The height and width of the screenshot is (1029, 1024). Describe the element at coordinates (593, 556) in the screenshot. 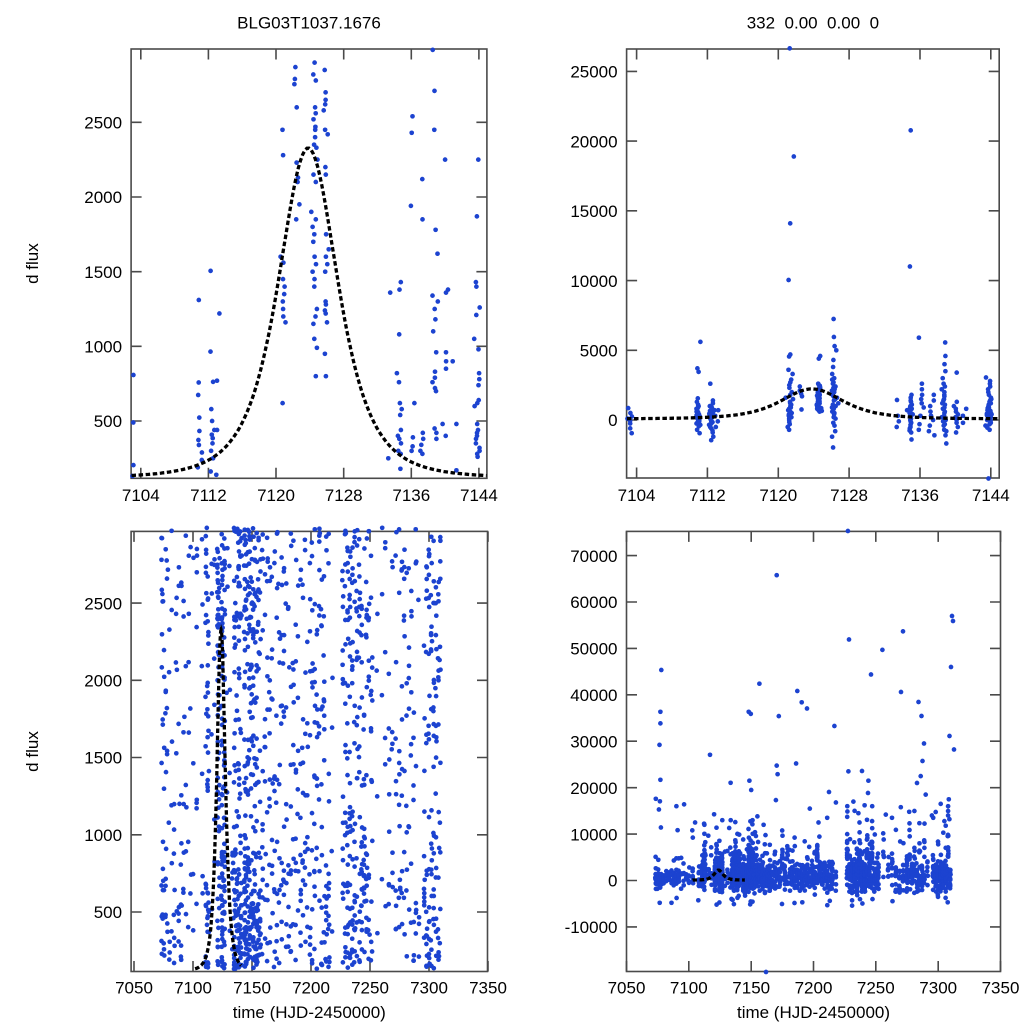

I see `svg-text: 70000` at that location.